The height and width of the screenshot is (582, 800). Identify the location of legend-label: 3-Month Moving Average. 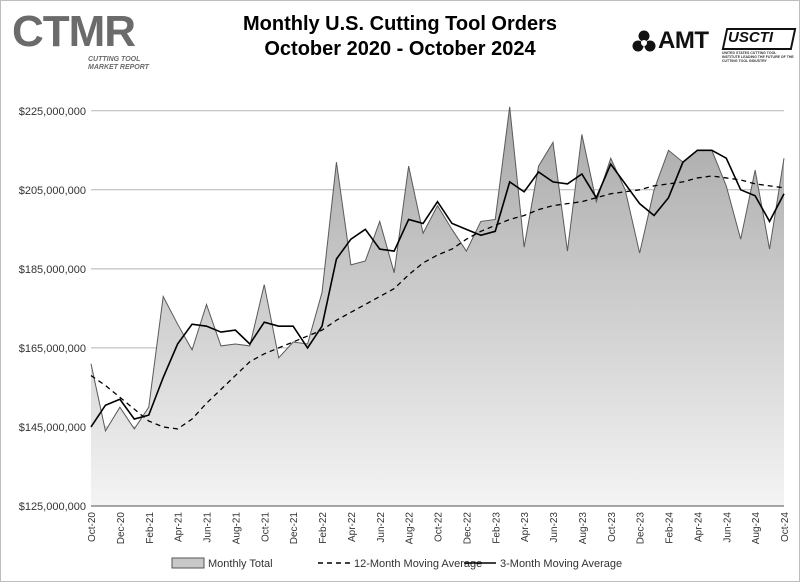
(561, 564).